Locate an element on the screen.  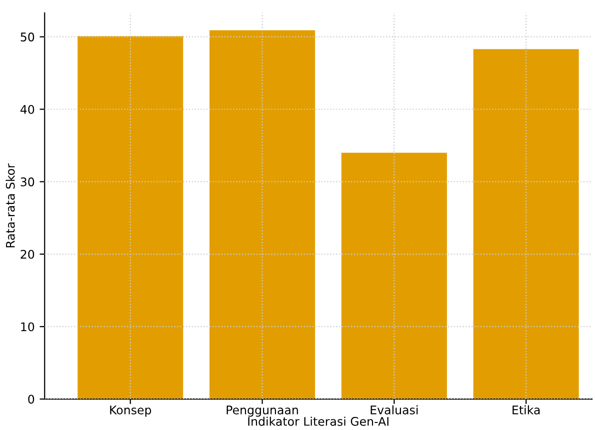
x-axis-title: Indikator Literasi Gen-AI is located at coordinates (318, 421).